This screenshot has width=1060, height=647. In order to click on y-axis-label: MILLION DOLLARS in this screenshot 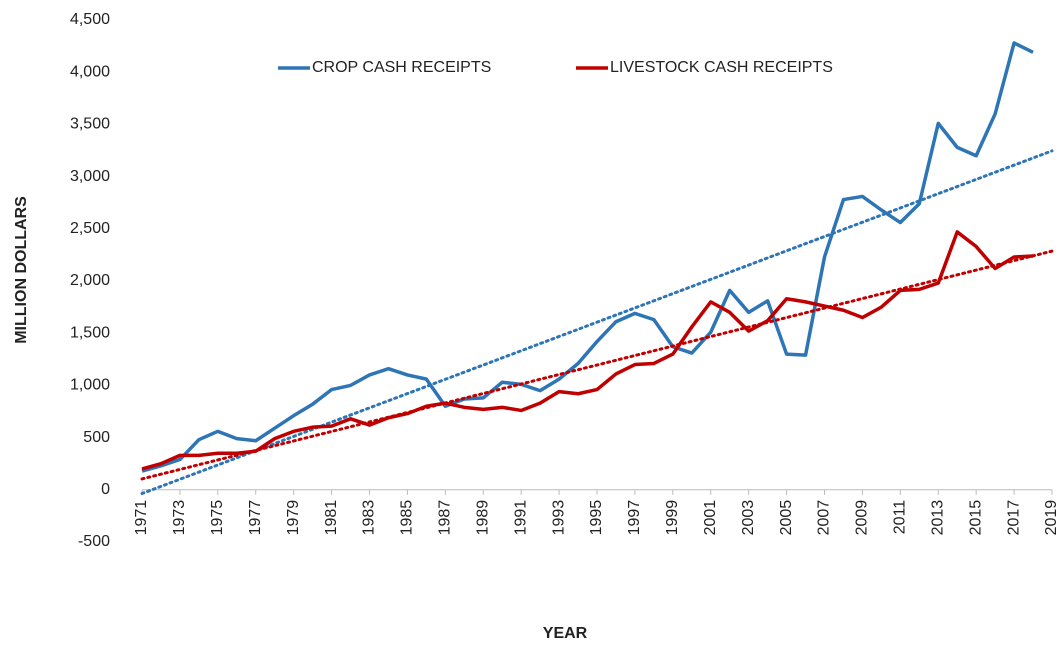, I will do `click(21, 270)`.